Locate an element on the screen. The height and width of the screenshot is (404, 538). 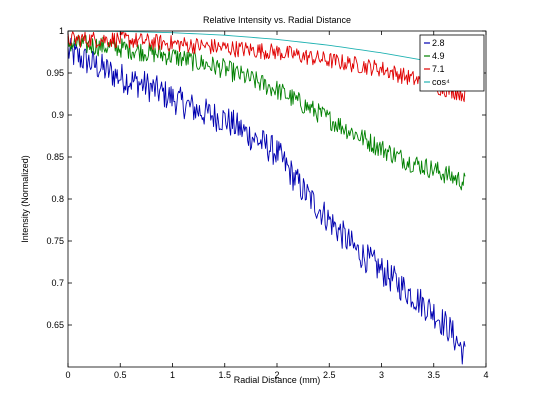
legend: 2.8 4.9 7.1 cos⁴ is located at coordinates (452, 63).